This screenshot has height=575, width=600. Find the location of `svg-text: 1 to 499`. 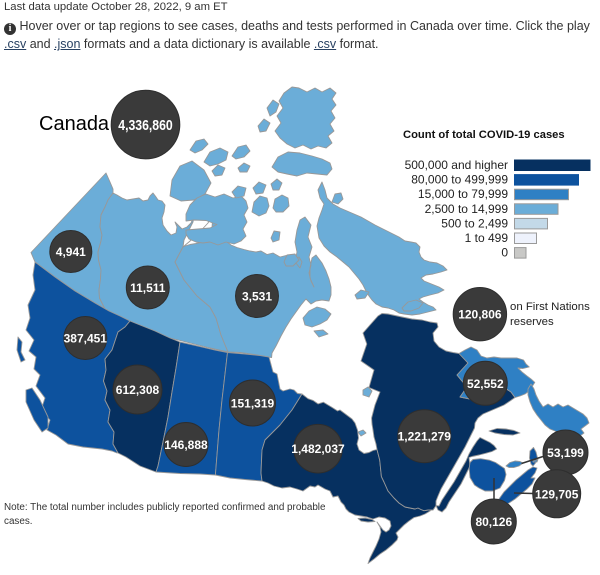

svg-text: 1 to 499 is located at coordinates (487, 238).